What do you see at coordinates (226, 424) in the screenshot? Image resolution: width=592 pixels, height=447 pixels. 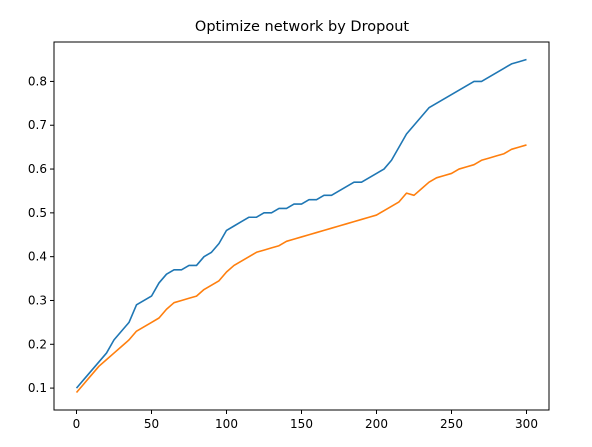 I see `x-tick-label: 100` at bounding box center [226, 424].